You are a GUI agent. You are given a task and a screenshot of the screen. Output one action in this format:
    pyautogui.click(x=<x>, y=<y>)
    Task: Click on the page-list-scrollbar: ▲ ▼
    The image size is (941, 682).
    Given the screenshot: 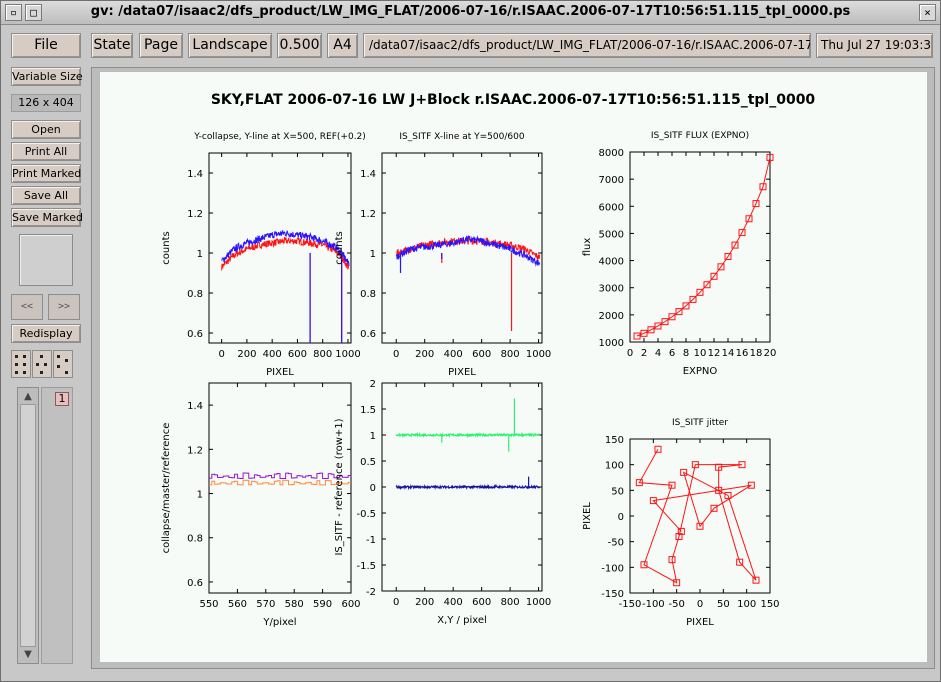 What is the action you would take?
    pyautogui.click(x=28, y=525)
    